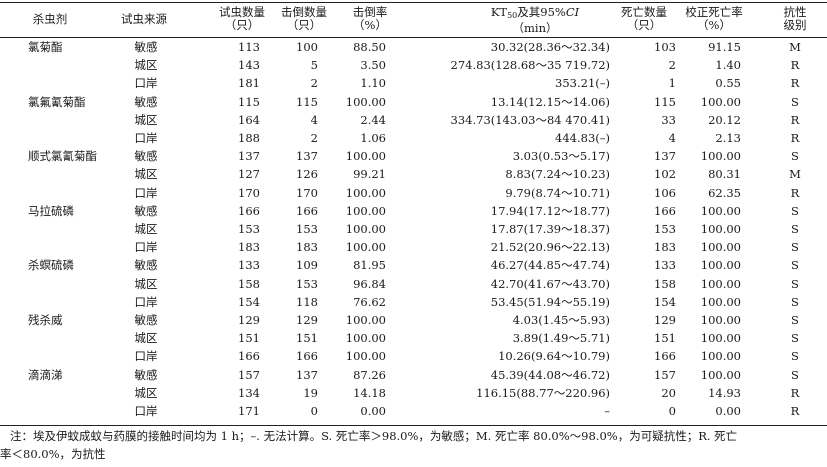 This screenshot has height=467, width=827. What do you see at coordinates (314, 138) in the screenshot?
I see `cell-knocked: 2` at bounding box center [314, 138].